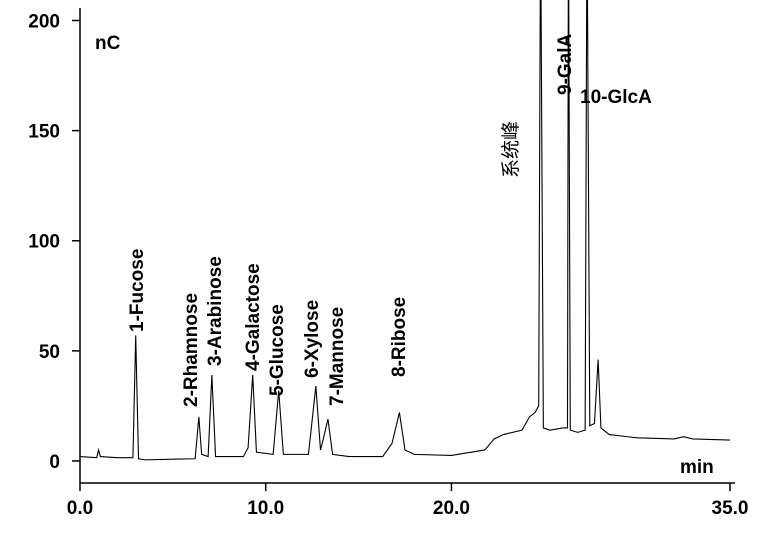 Image resolution: width=758 pixels, height=533 pixels. Describe the element at coordinates (277, 350) in the screenshot. I see `peak-label: 5-Glucose` at that location.